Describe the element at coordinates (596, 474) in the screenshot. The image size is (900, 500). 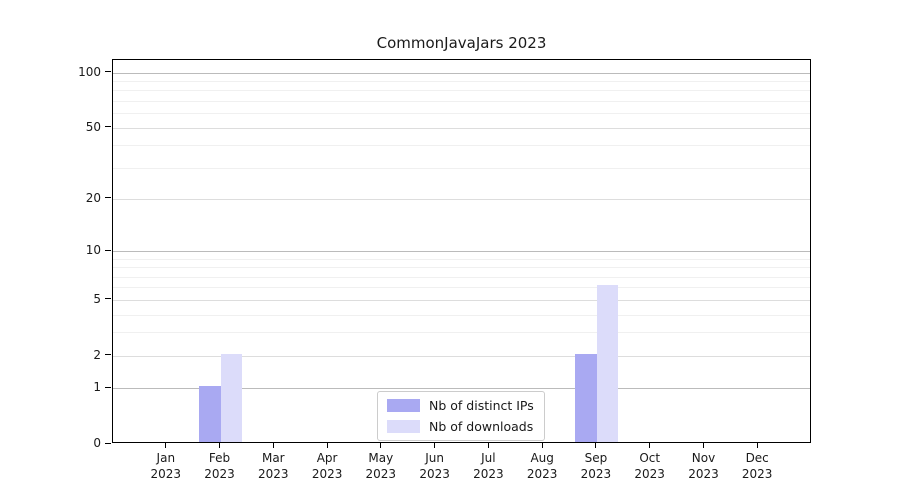
I see `x-tick-year-sep: 2023` at that location.